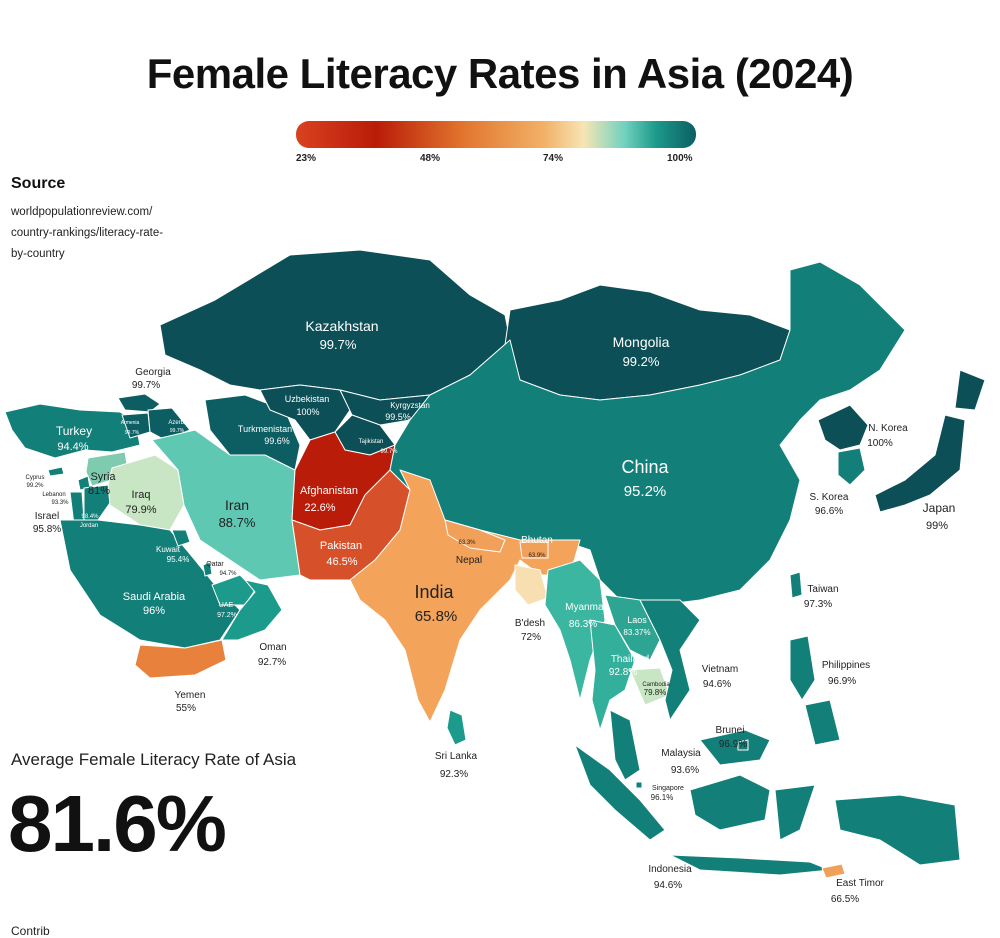  Describe the element at coordinates (637, 620) in the screenshot. I see `label-laos: Laos` at that location.